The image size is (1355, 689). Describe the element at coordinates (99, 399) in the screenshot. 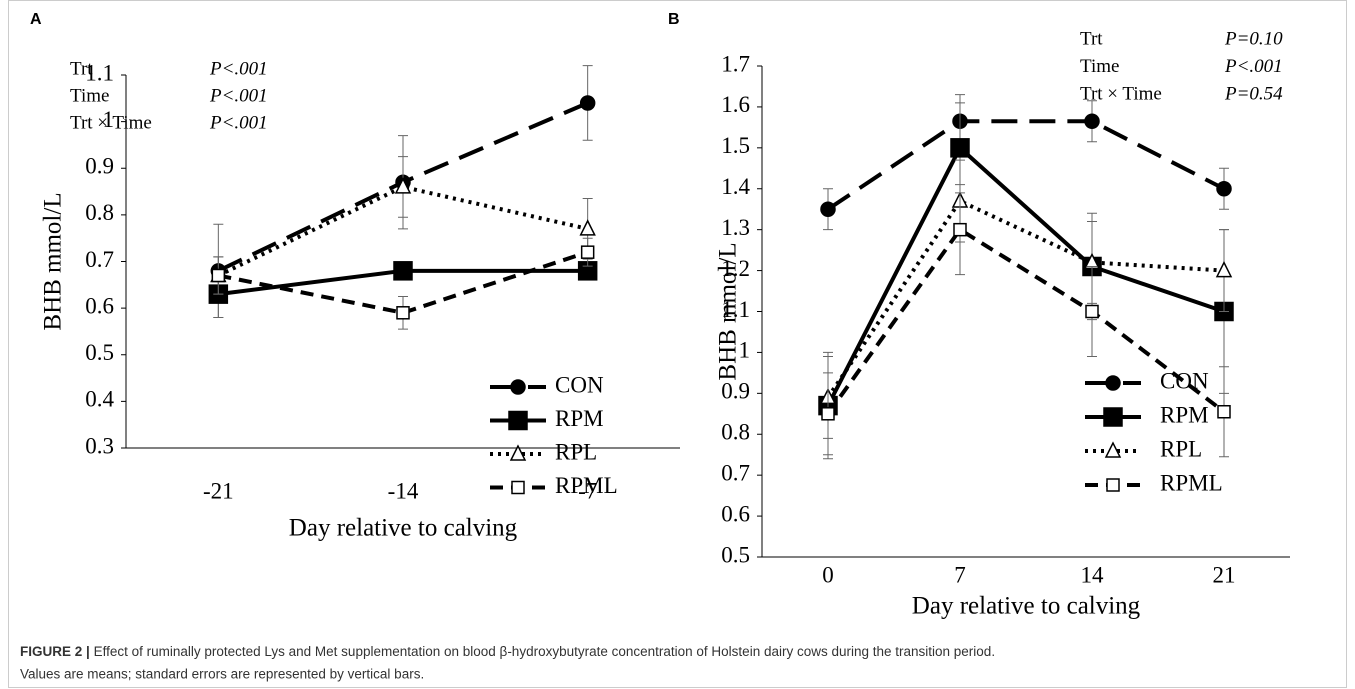

I see `y-tick-label: 0.4` at that location.